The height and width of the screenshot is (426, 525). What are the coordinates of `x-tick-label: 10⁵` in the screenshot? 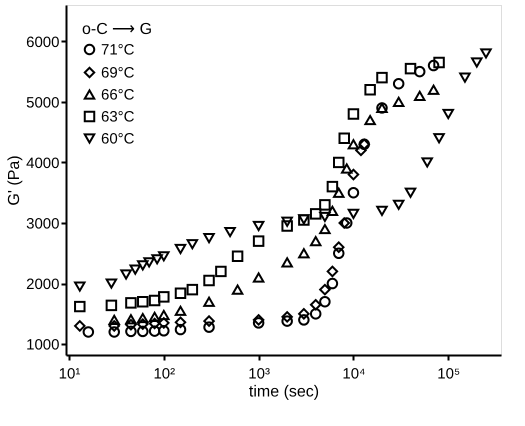 It's located at (448, 374).